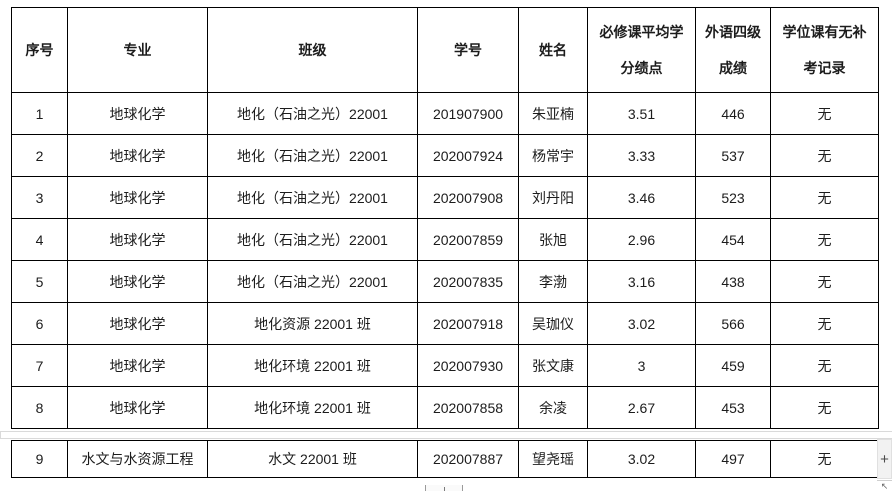  What do you see at coordinates (553, 239) in the screenshot?
I see `table-cell: 张旭` at bounding box center [553, 239].